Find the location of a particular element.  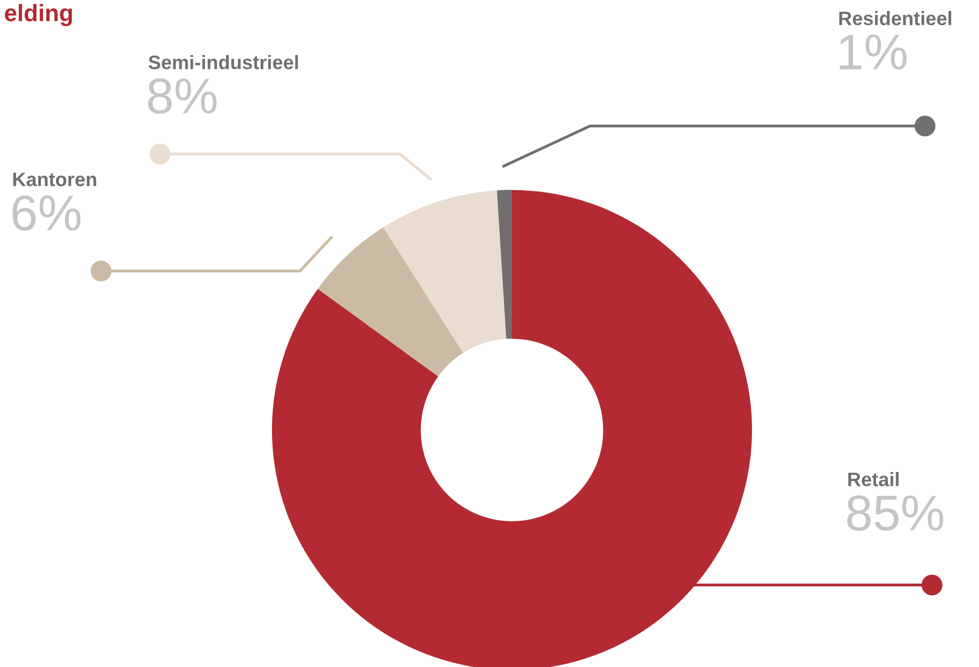

data-label: 8% is located at coordinates (182, 96).